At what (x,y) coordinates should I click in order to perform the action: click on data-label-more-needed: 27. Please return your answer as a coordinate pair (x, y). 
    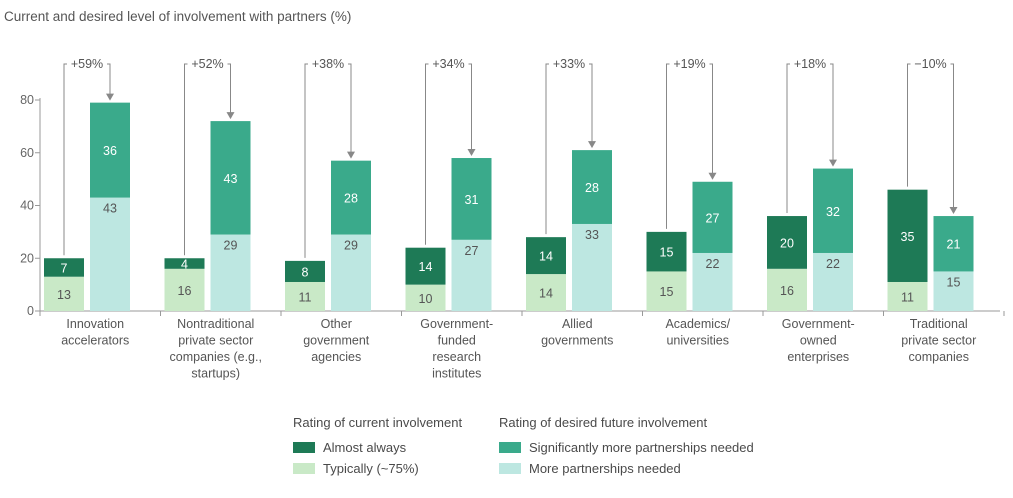
    Looking at the image, I should click on (472, 251).